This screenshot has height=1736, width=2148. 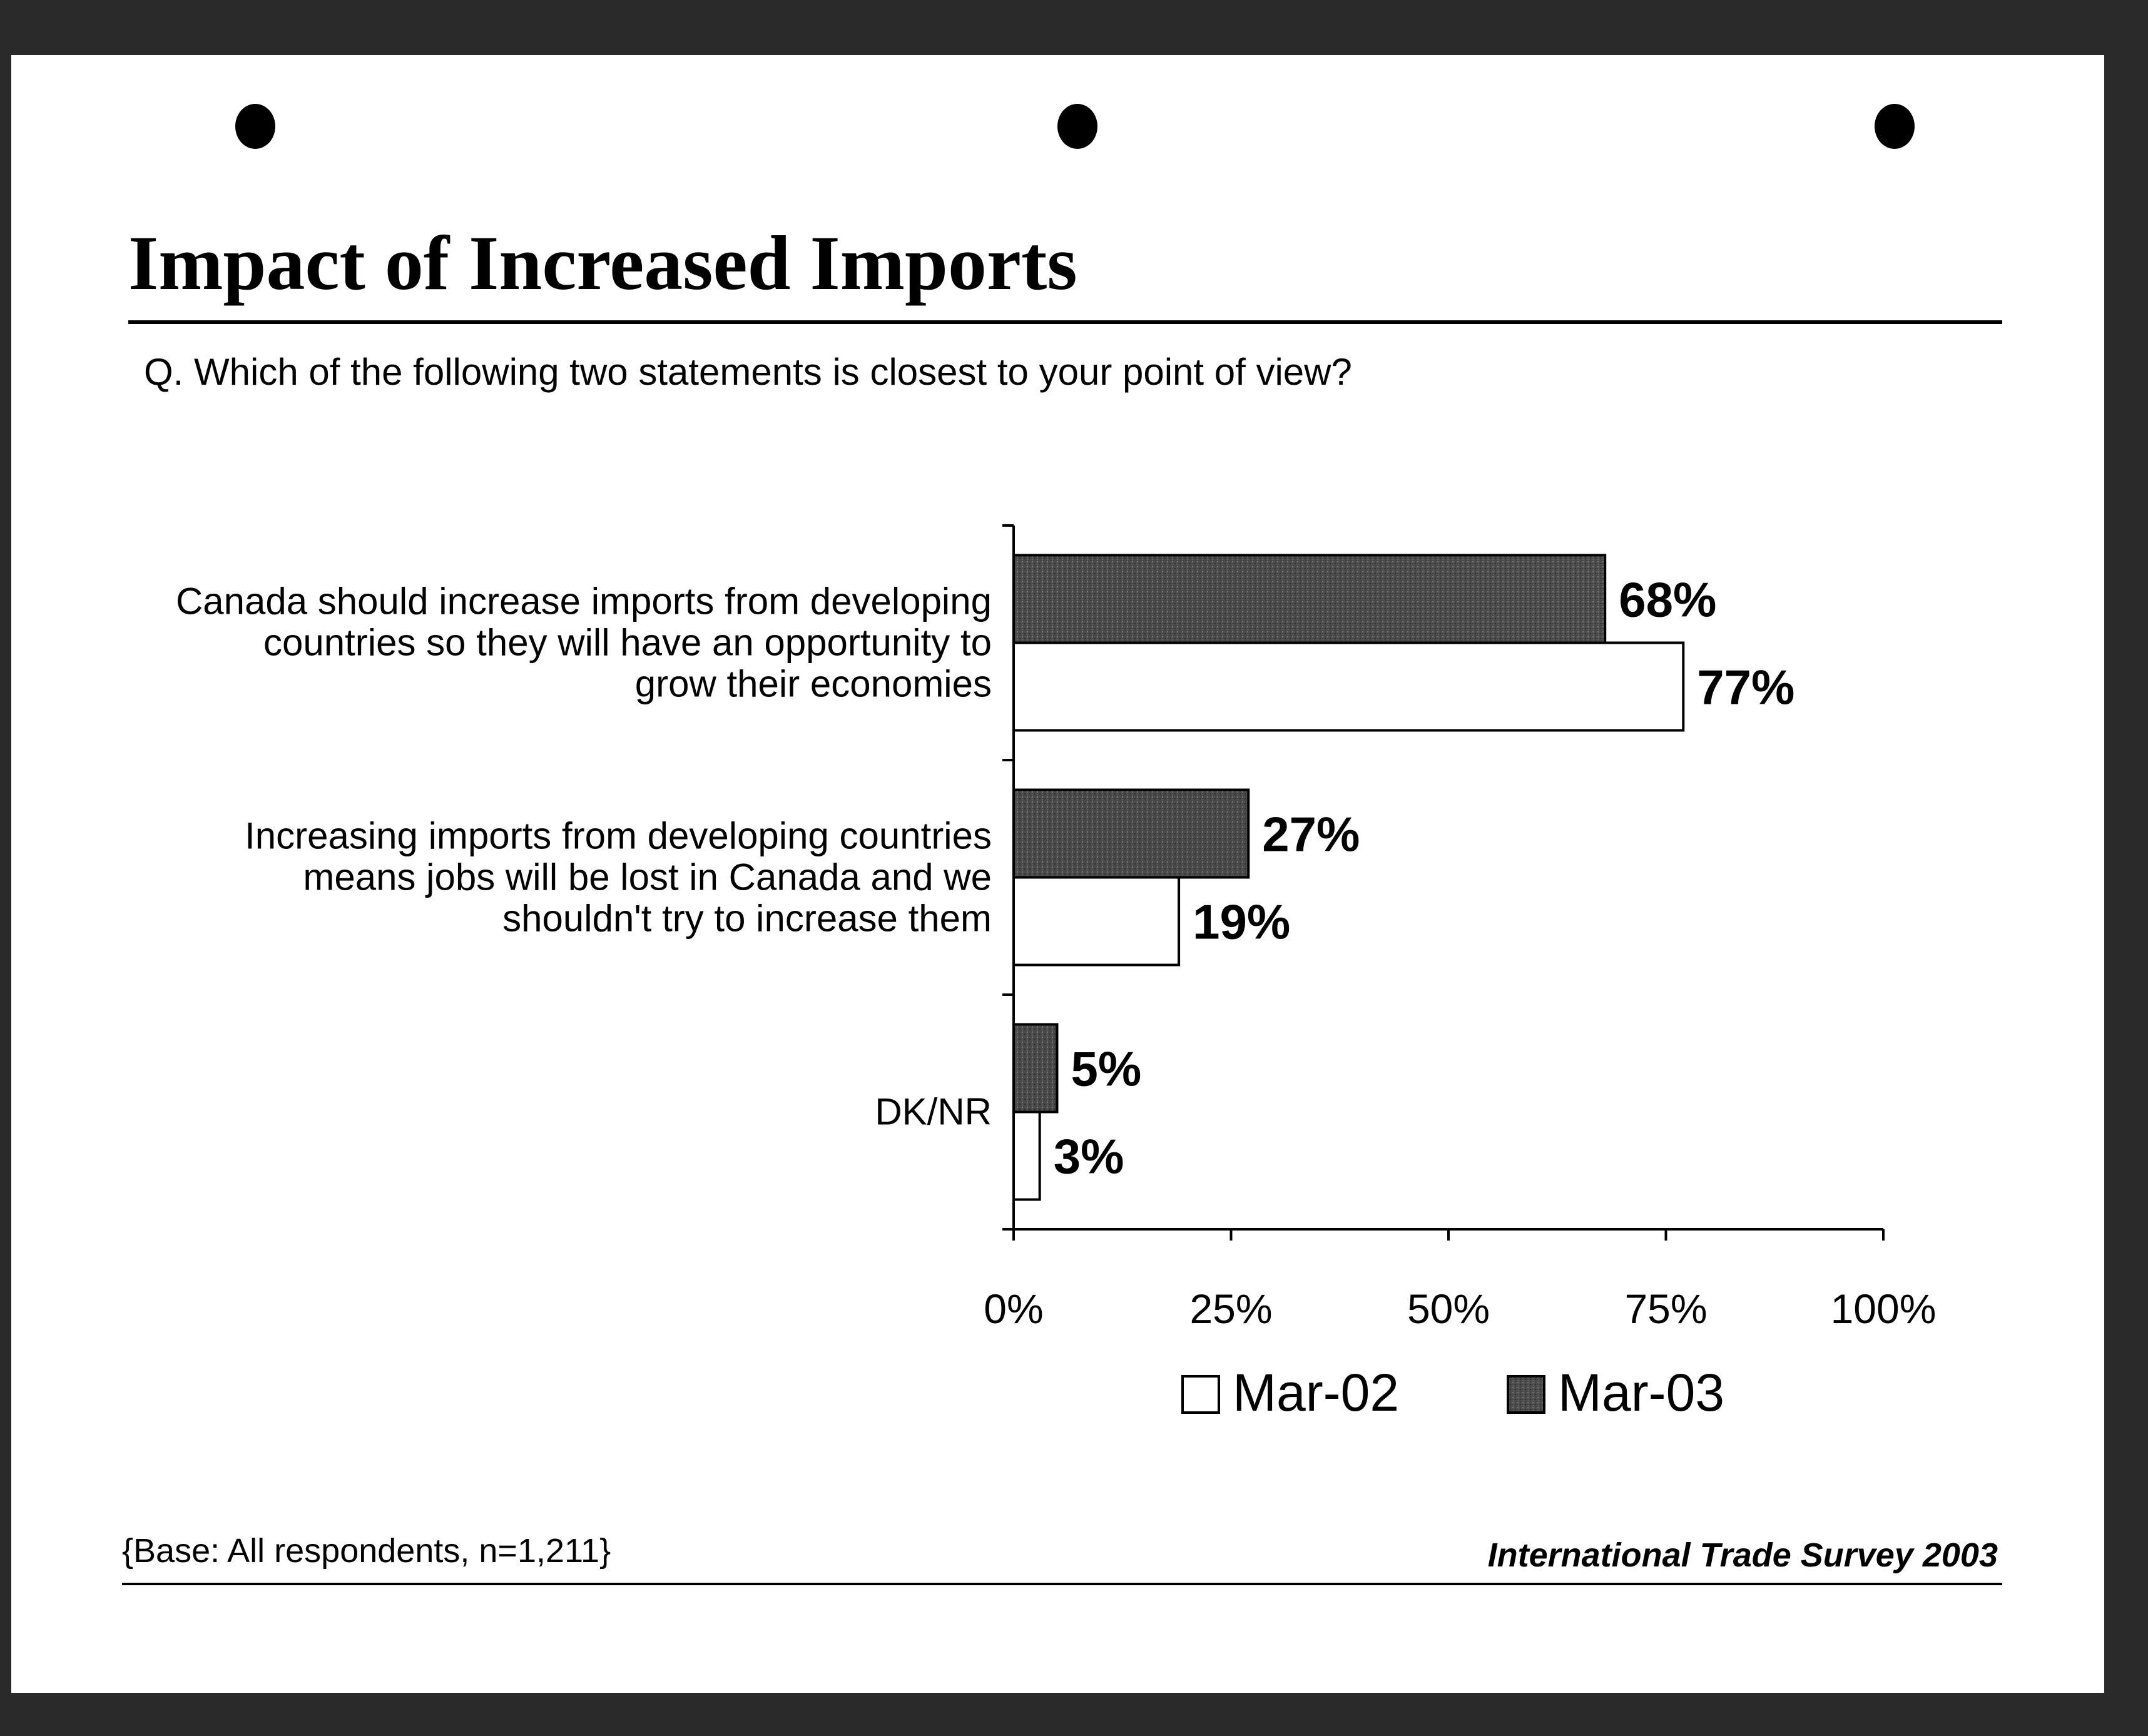 What do you see at coordinates (1745, 688) in the screenshot?
I see `value-label: 77%` at bounding box center [1745, 688].